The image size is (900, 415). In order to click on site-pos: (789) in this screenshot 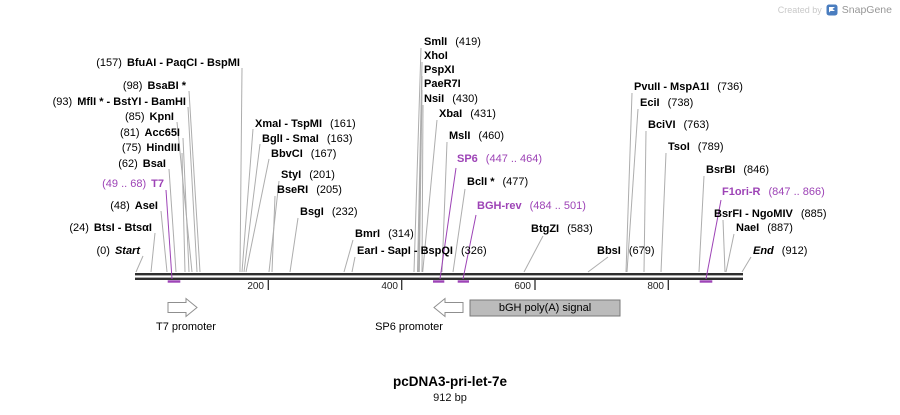, I will do `click(710, 147)`.